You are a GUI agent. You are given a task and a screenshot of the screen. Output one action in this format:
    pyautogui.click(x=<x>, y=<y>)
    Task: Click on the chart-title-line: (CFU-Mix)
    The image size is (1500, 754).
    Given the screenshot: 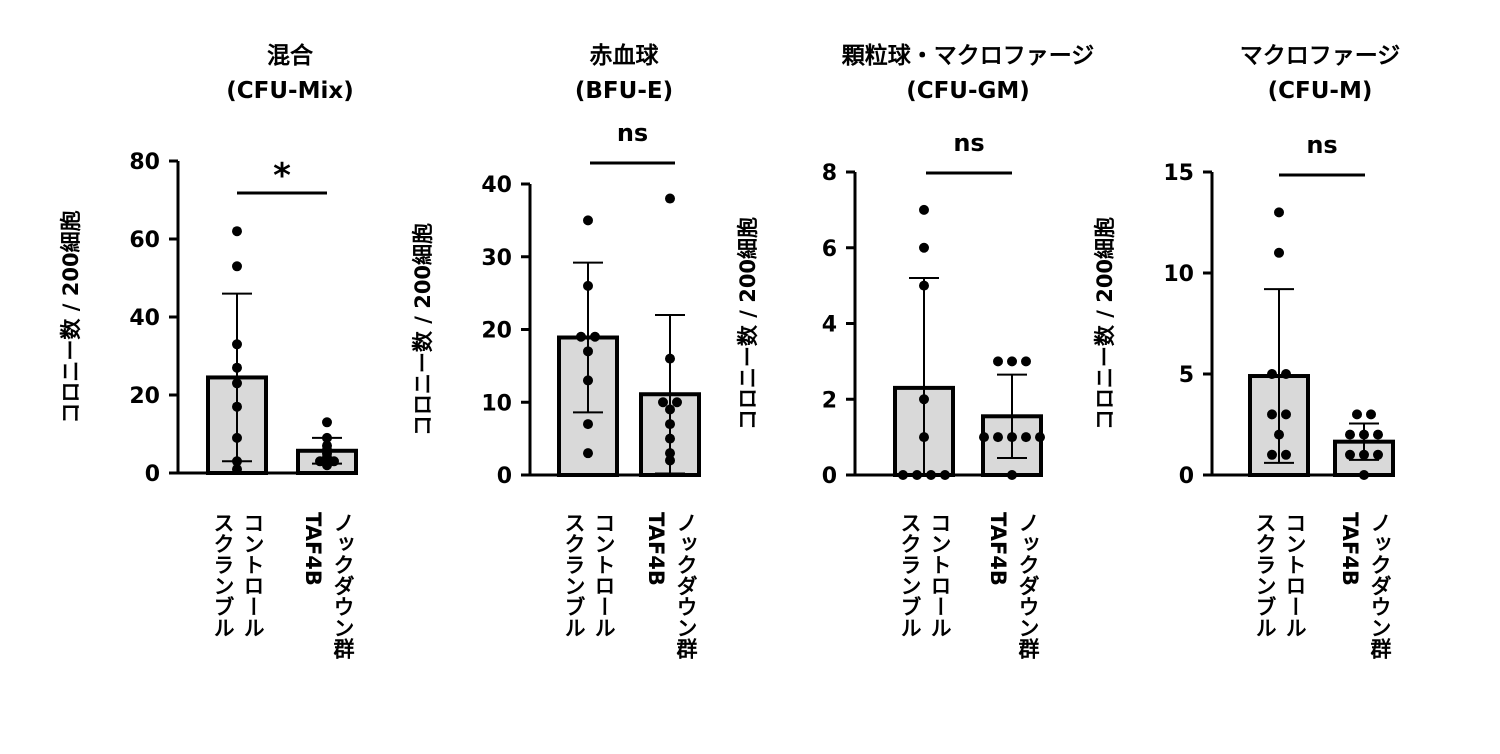 What is the action you would take?
    pyautogui.click(x=289, y=91)
    